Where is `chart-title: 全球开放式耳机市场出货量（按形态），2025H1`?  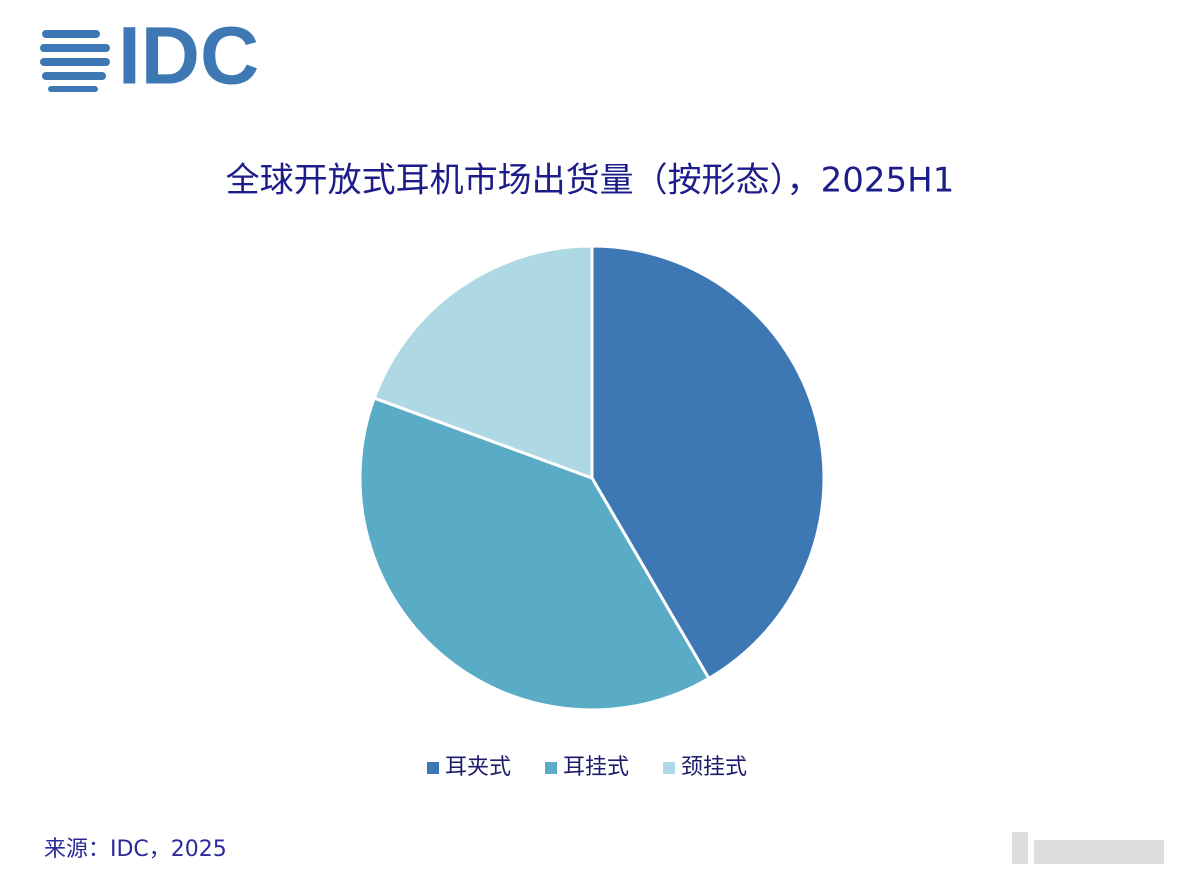 chart-title: 全球开放式耳机市场出货量（按形态），2025H1 is located at coordinates (590, 181).